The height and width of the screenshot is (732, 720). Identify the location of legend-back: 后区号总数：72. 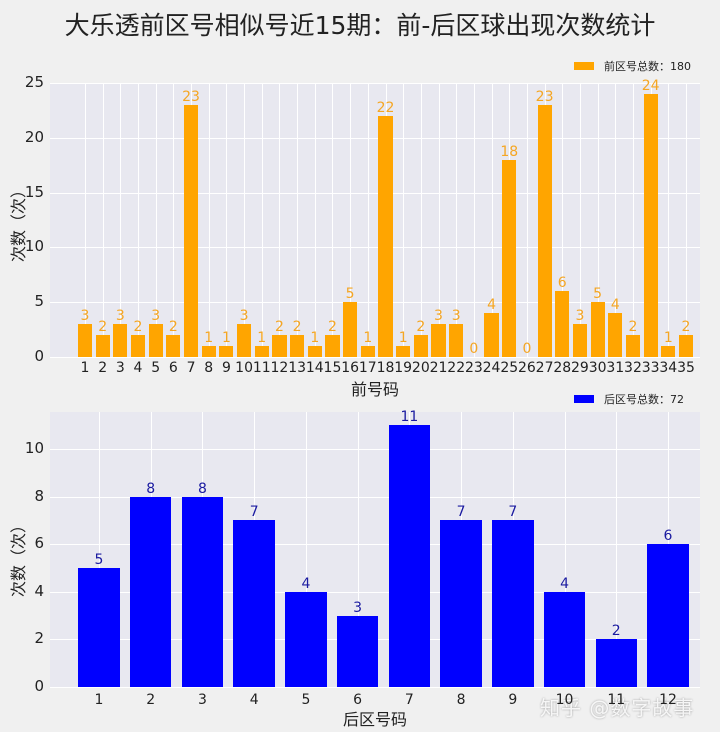
(629, 399).